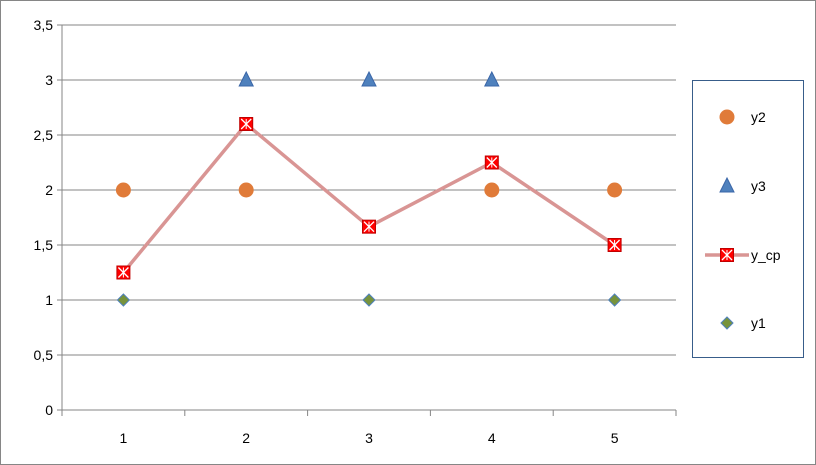 This screenshot has width=816, height=465. I want to click on y-tick-label: 3,5, so click(44, 25).